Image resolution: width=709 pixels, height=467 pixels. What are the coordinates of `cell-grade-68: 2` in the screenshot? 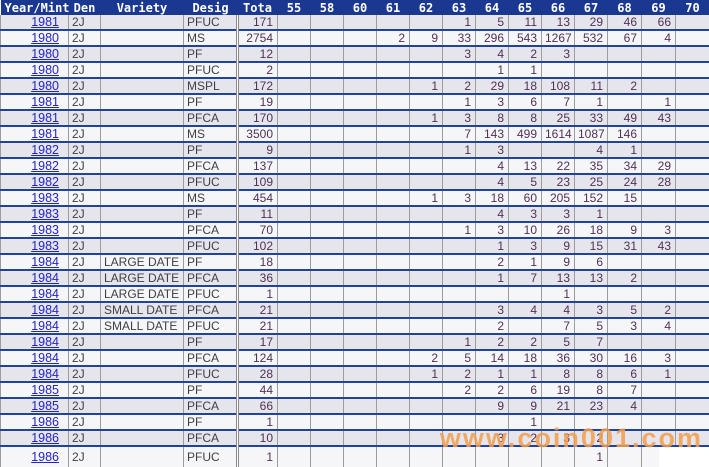 It's located at (624, 86).